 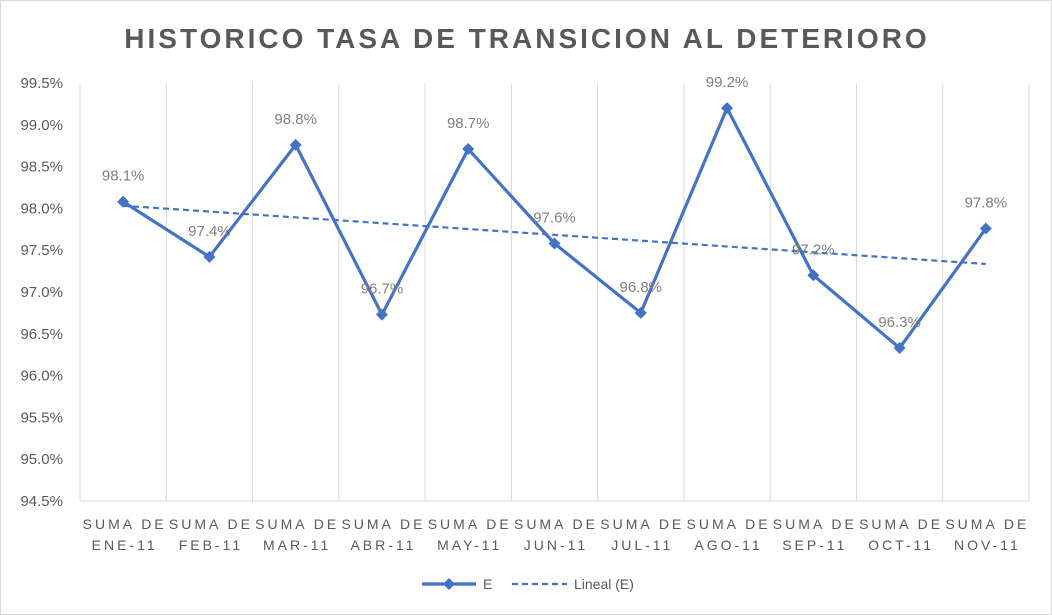 I want to click on x-tick-label: JUN-11, so click(x=556, y=545).